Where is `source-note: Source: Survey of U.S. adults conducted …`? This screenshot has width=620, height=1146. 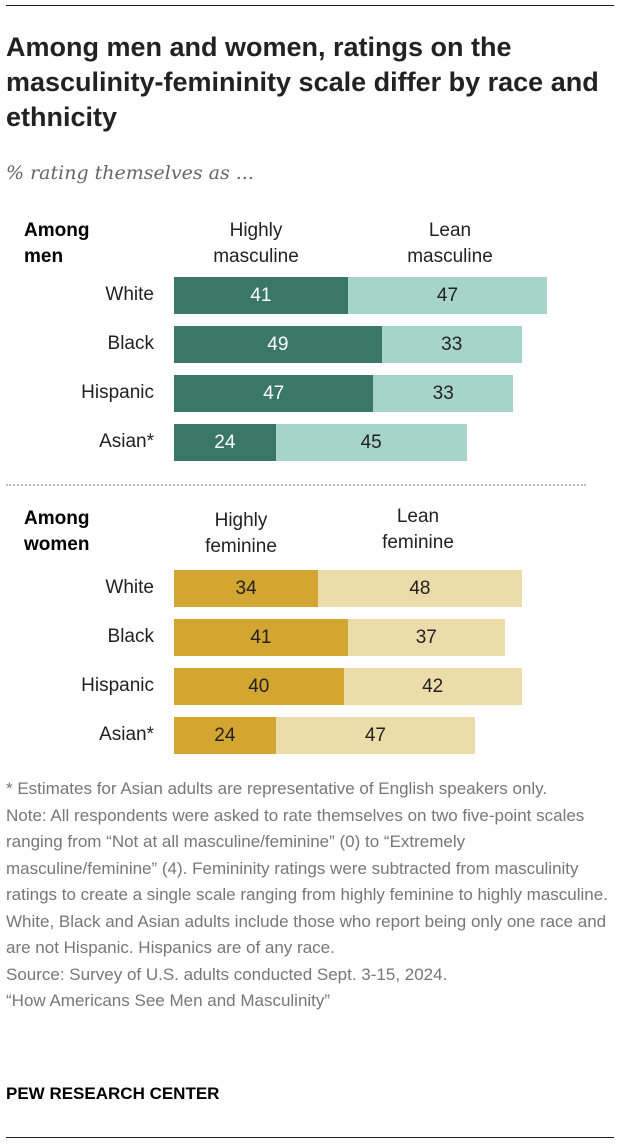 source-note: Source: Survey of U.S. adults conducted … is located at coordinates (227, 974).